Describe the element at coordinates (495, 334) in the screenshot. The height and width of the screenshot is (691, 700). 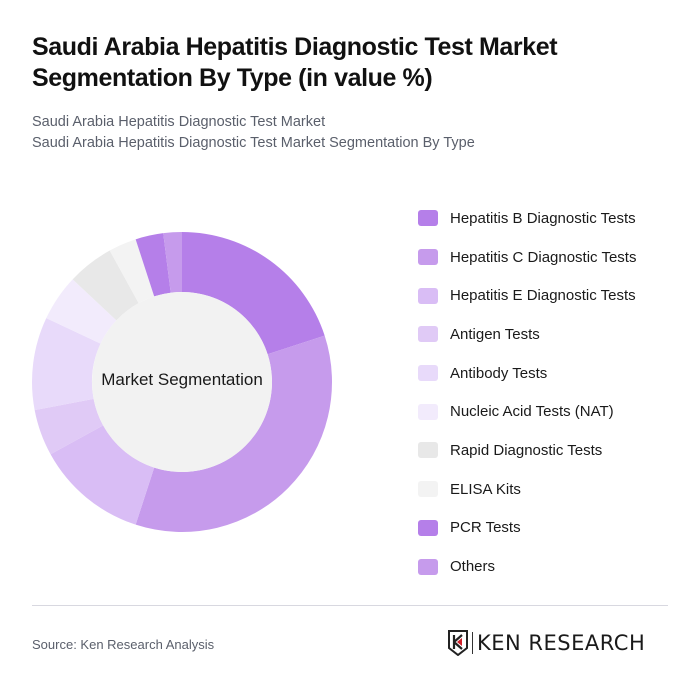
I see `legend-label: Antigen Tests` at that location.